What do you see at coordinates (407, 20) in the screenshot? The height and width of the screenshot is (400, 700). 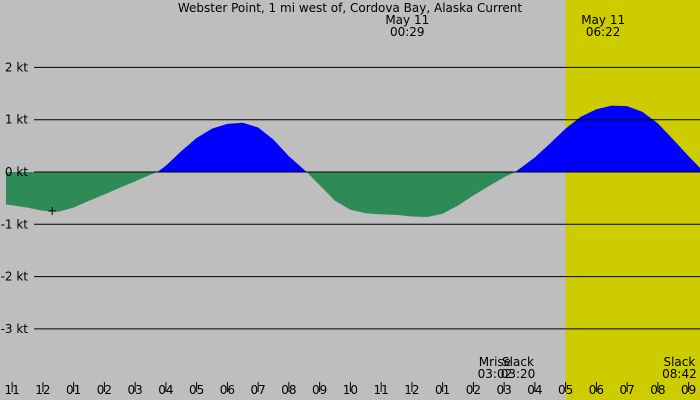 I see `top-date-label-0: May 11` at bounding box center [407, 20].